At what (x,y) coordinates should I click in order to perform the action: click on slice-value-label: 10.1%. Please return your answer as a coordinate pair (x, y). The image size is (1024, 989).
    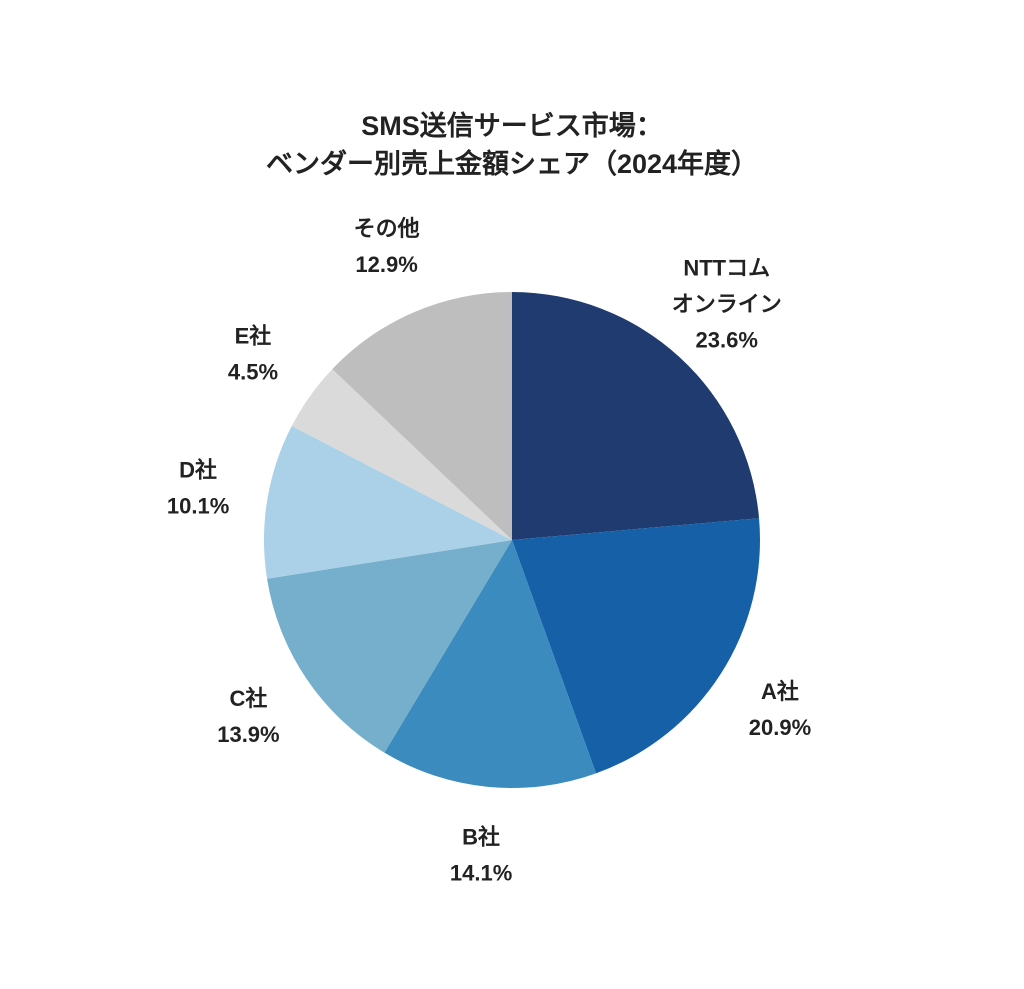
    Looking at the image, I should click on (198, 505).